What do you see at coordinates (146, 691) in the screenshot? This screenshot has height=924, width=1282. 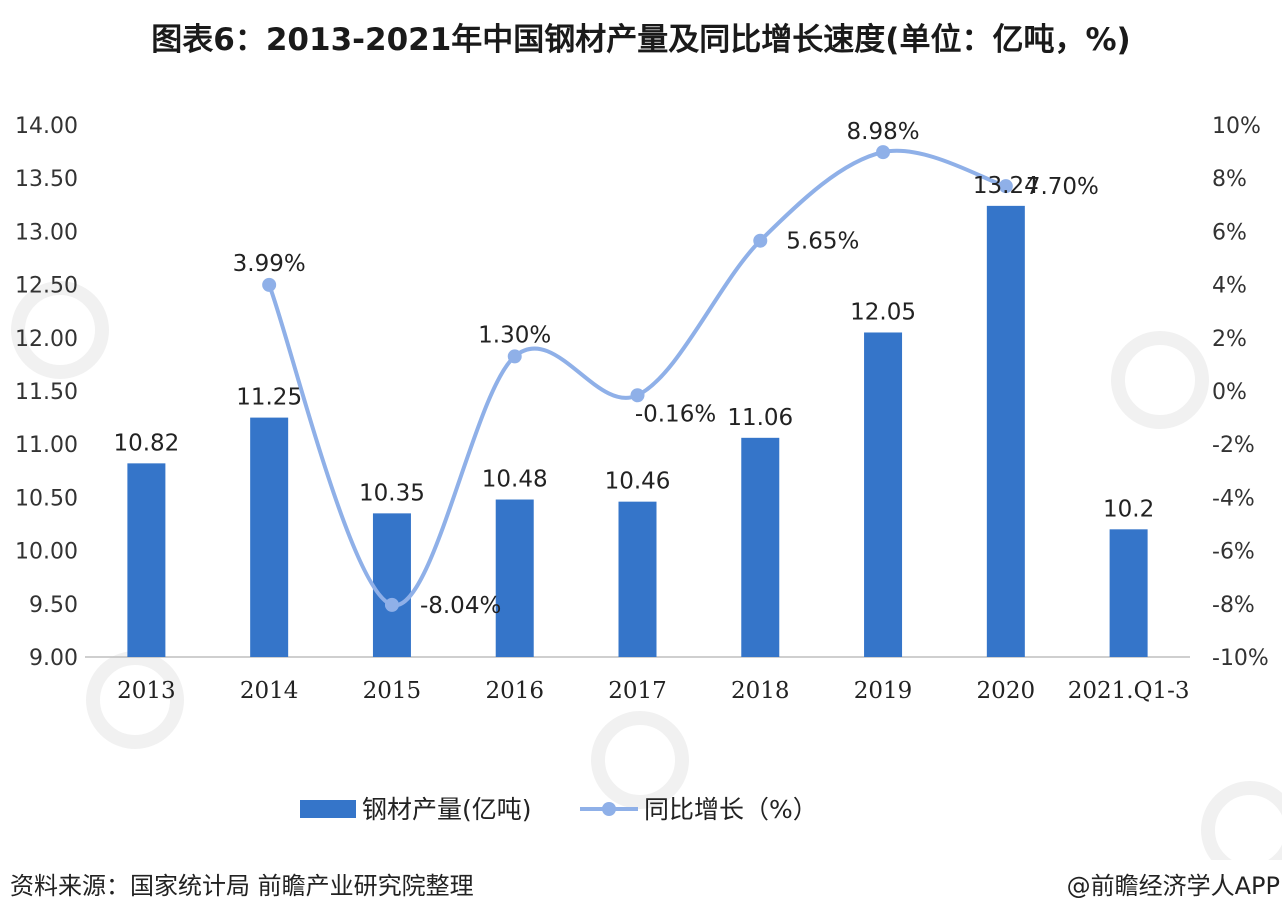 I see `x-tick-label: 2013` at bounding box center [146, 691].